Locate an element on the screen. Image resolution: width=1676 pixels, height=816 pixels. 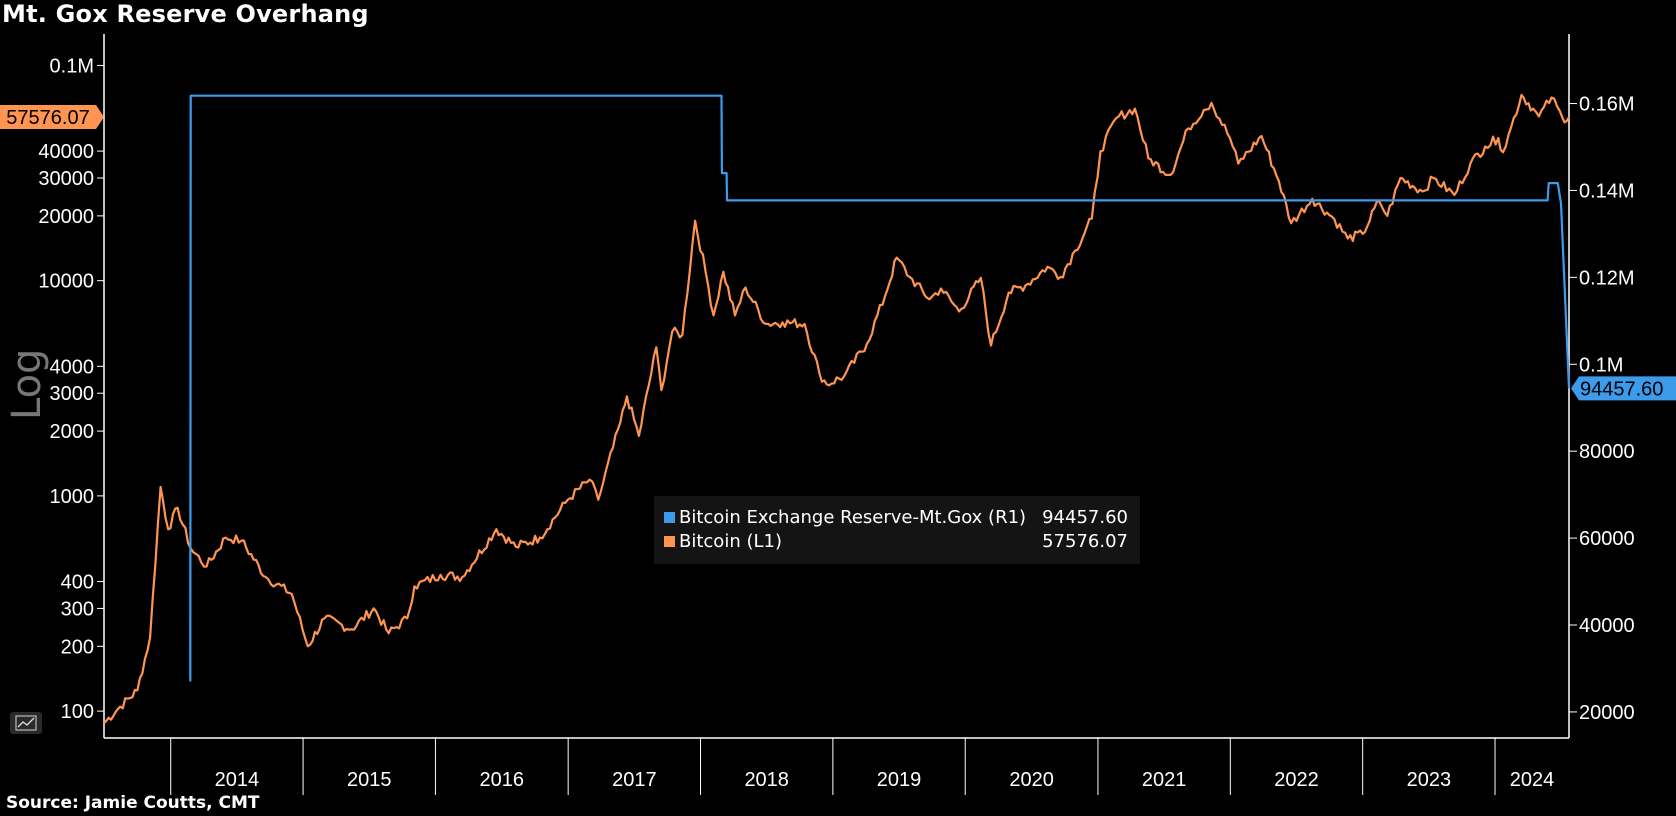
x-tick-label: 2021 is located at coordinates (1164, 780).